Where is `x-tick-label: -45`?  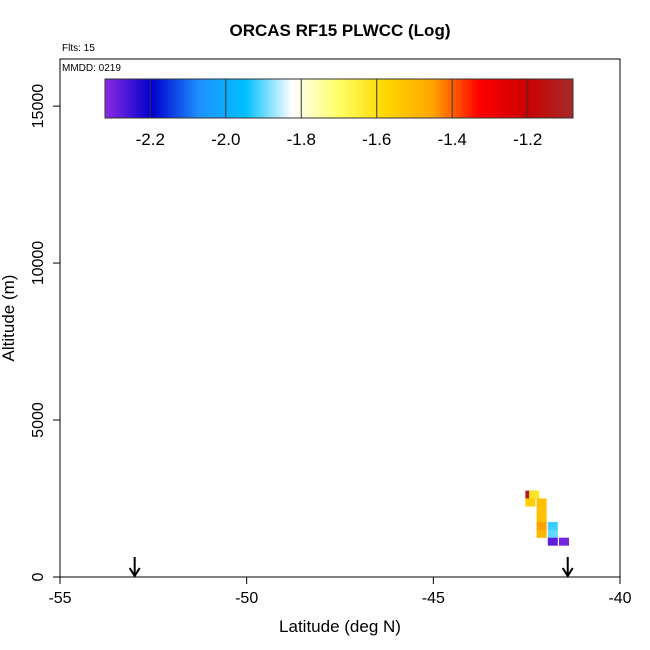
x-tick-label: -45 is located at coordinates (433, 598).